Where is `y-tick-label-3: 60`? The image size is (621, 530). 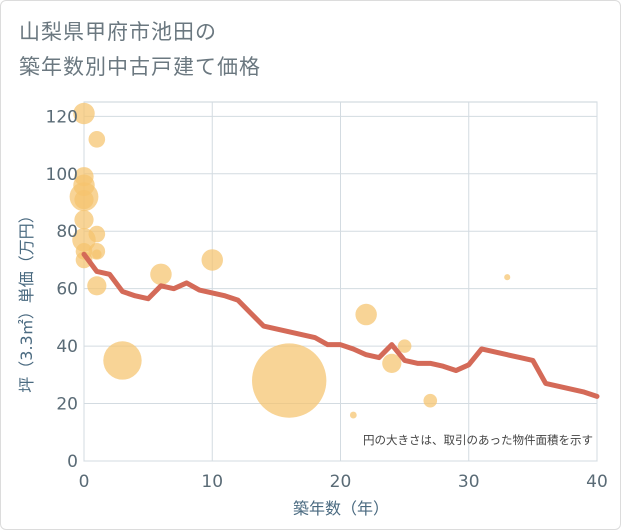 y-tick-label-3: 60 is located at coordinates (67, 290).